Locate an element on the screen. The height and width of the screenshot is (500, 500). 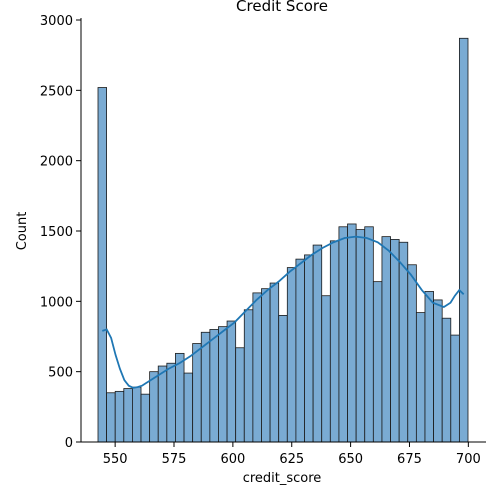
x-tick-label: 600 is located at coordinates (232, 459).